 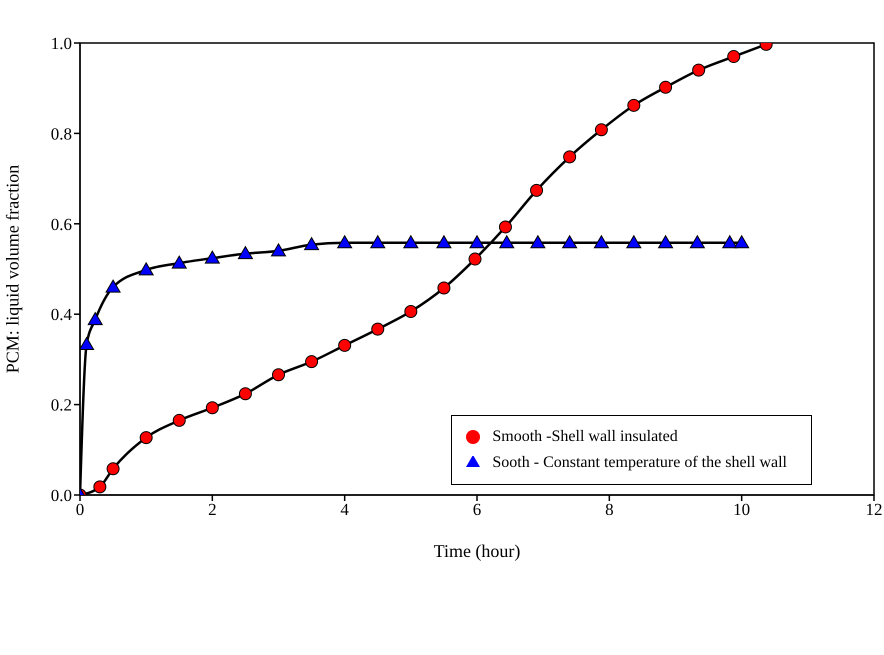 What do you see at coordinates (12, 269) in the screenshot?
I see `y-axis-title: PCM: liquid volume fraction` at bounding box center [12, 269].